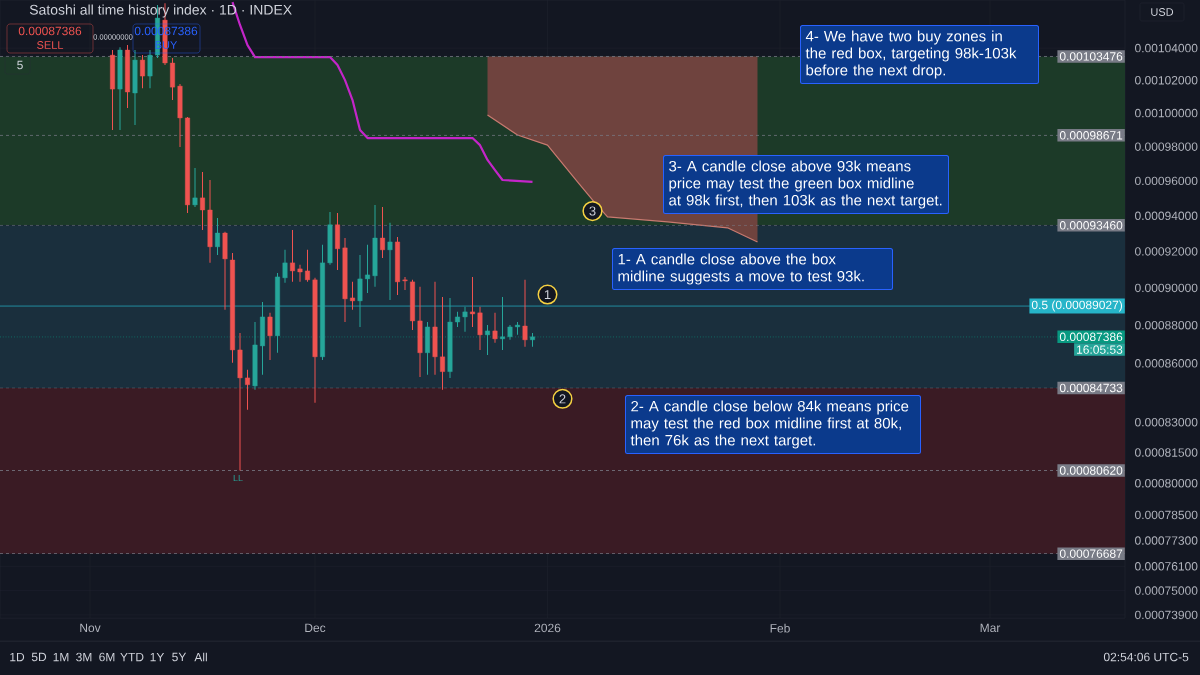 The image size is (1200, 675). Describe the element at coordinates (1091, 388) in the screenshot. I see `ref-line-label: 0.00084733` at that location.